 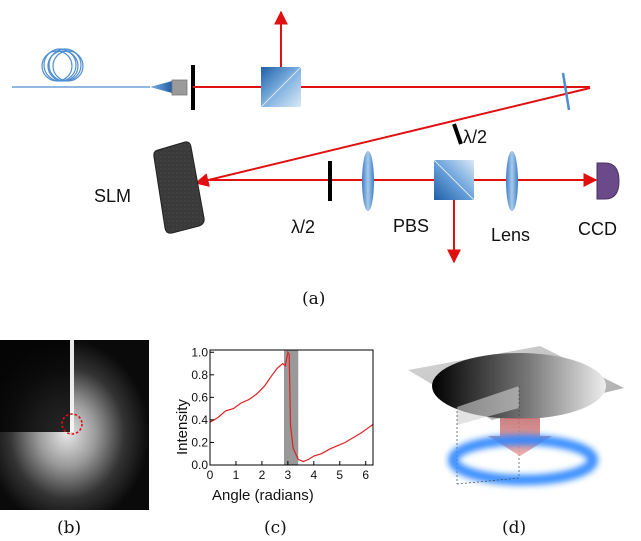 I want to click on half-wave-plate-bottom-label: λ/2, so click(x=303, y=227).